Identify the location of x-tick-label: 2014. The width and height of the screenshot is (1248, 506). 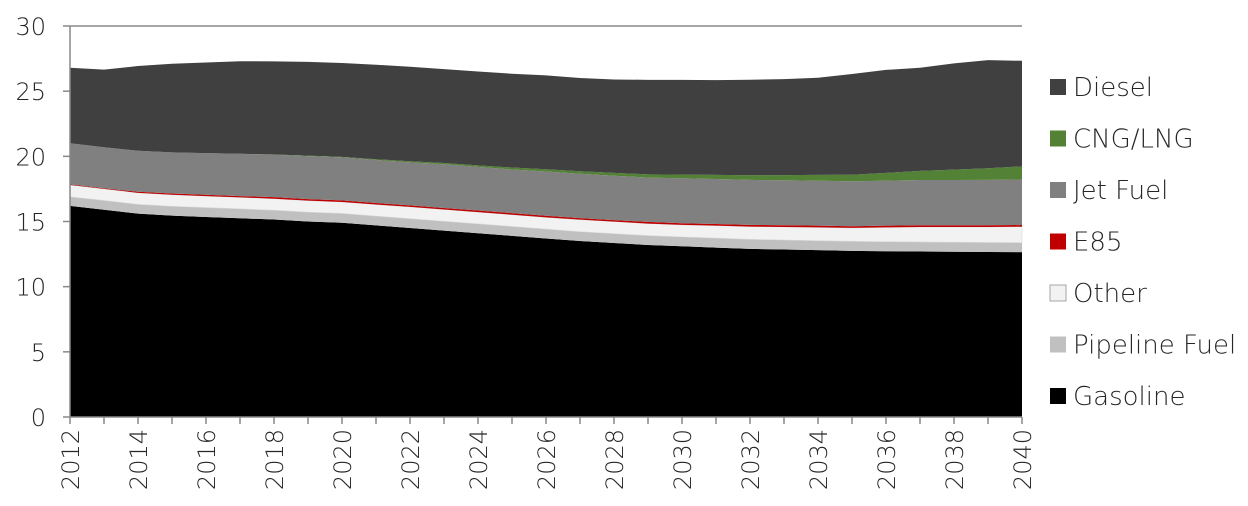
(139, 459).